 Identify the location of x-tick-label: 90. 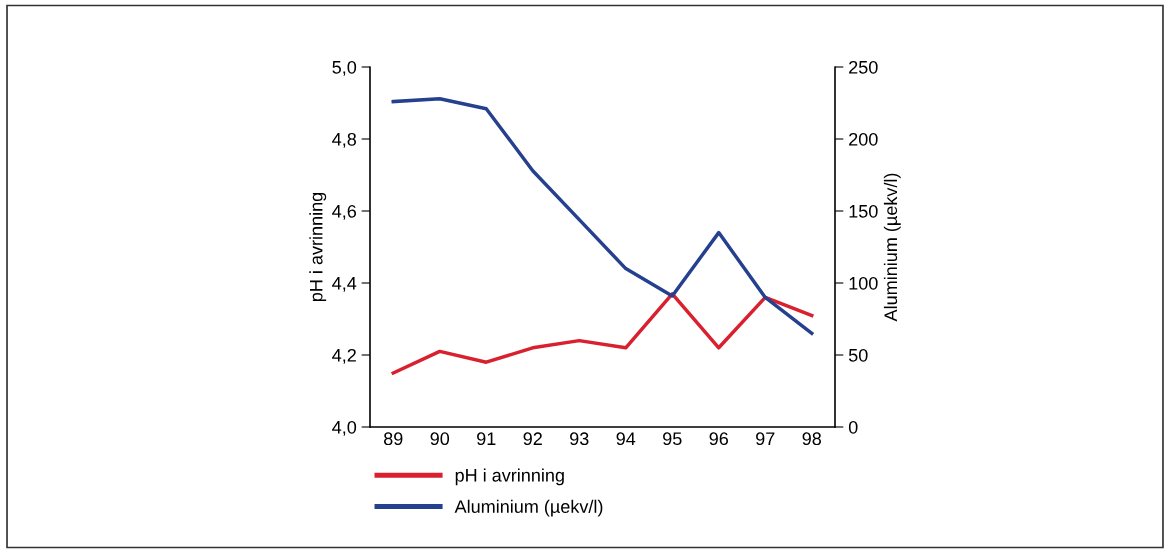
(440, 439).